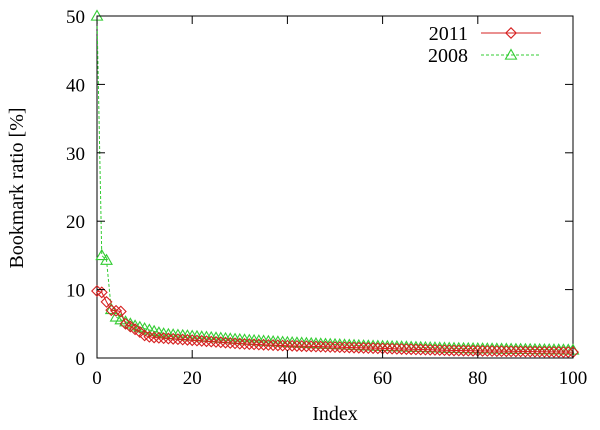 This screenshot has height=430, width=600. What do you see at coordinates (382, 378) in the screenshot?
I see `x-tick-label: 60` at bounding box center [382, 378].